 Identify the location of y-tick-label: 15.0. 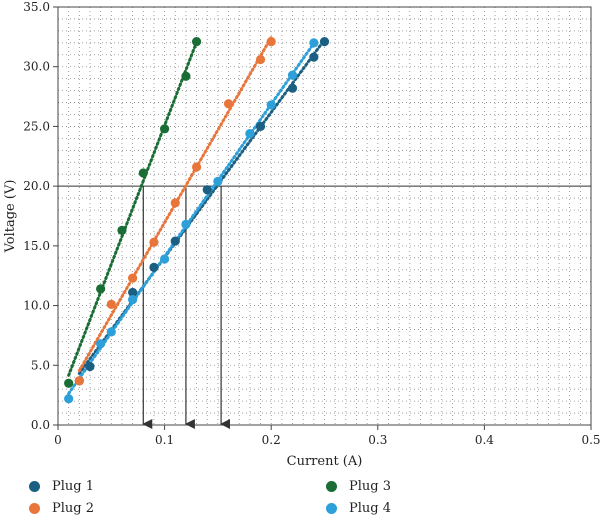
(36, 246).